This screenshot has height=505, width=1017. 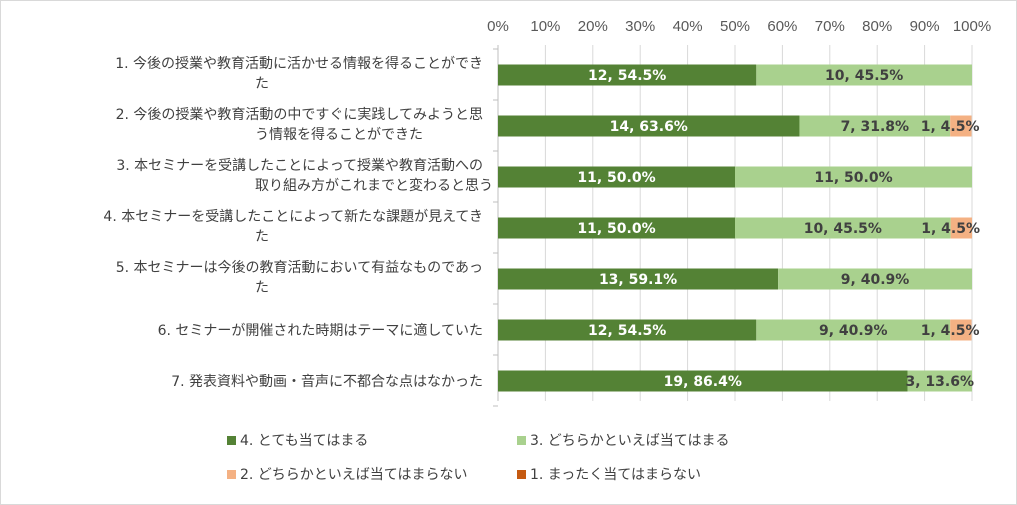 I want to click on x-tick-label: 0%, so click(x=498, y=26).